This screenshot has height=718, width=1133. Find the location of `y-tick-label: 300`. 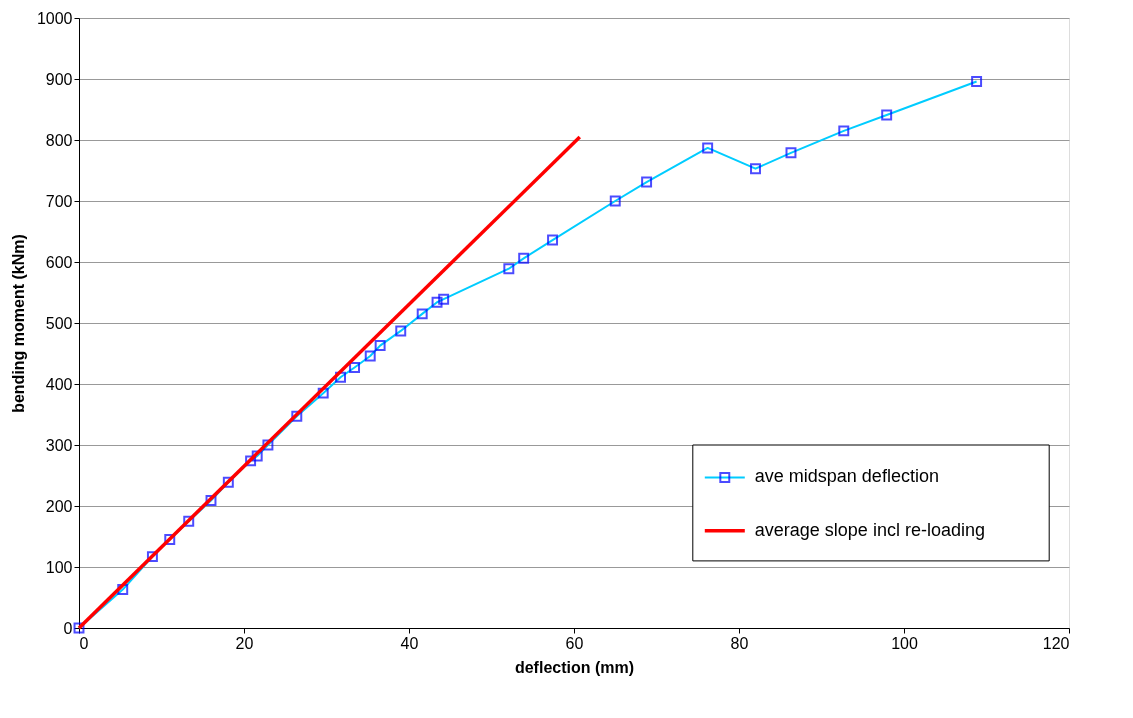

y-tick-label: 300 is located at coordinates (59, 445).